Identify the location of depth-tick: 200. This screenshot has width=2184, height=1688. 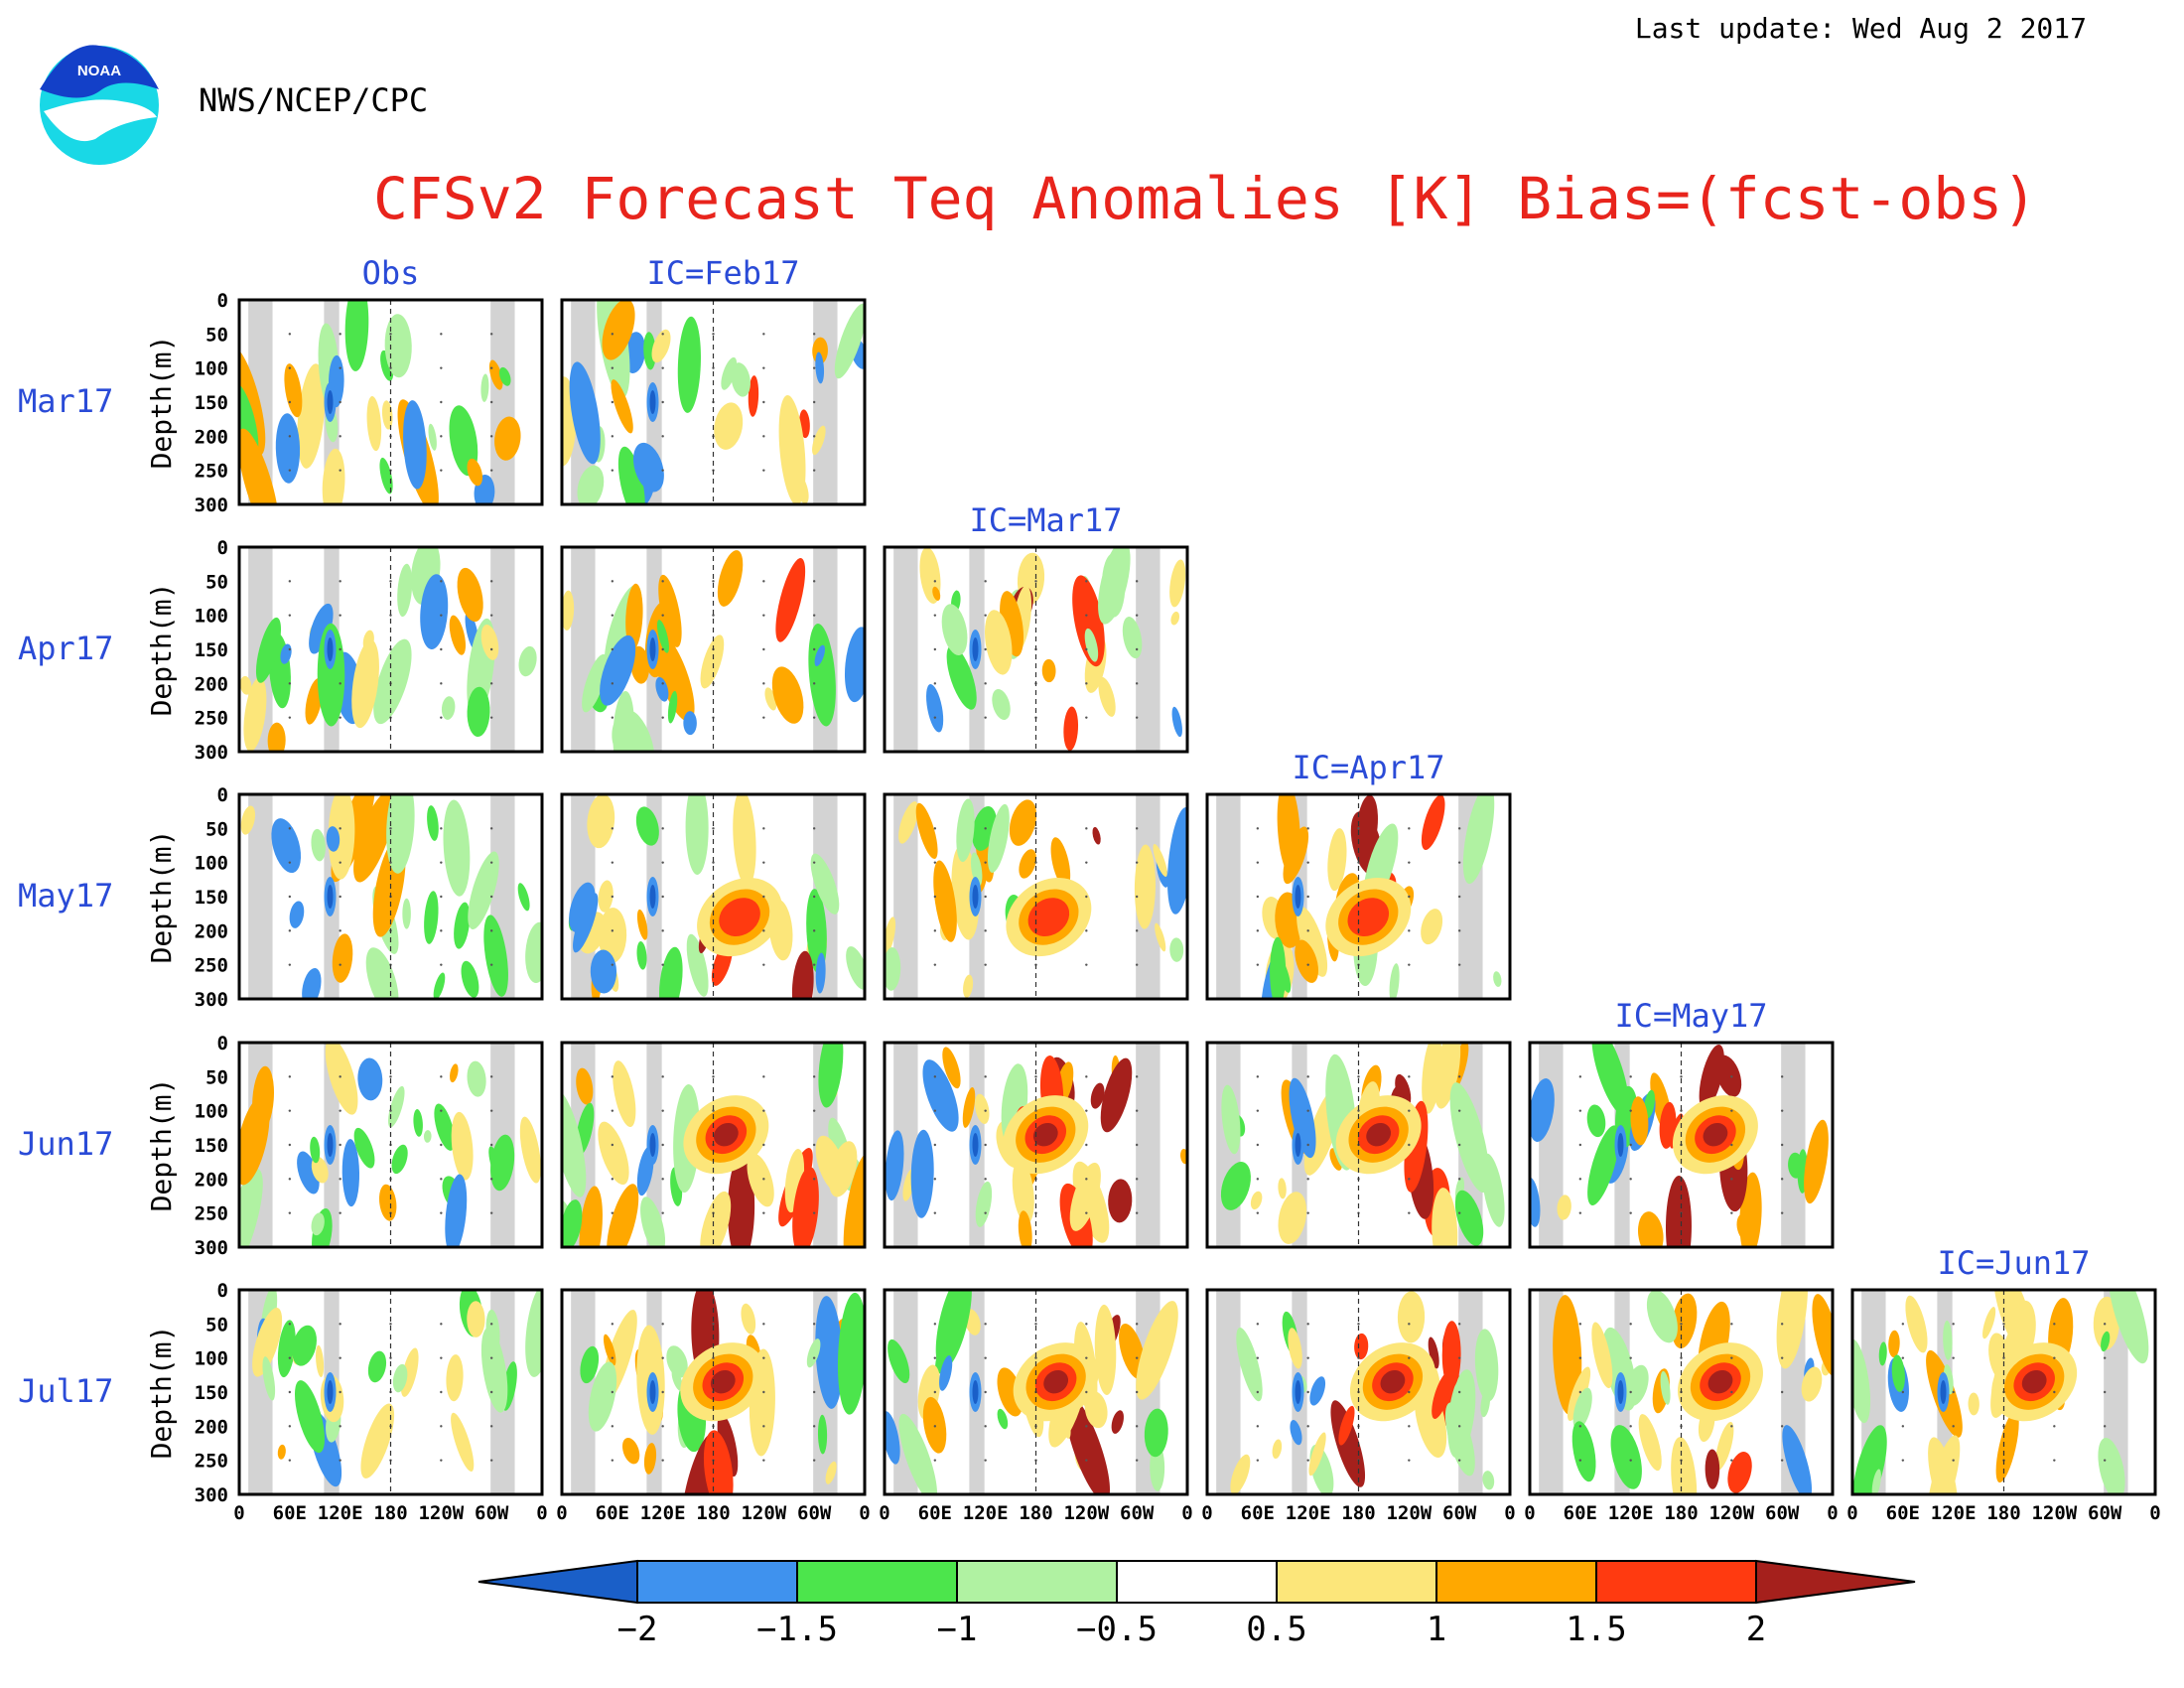
(211, 437).